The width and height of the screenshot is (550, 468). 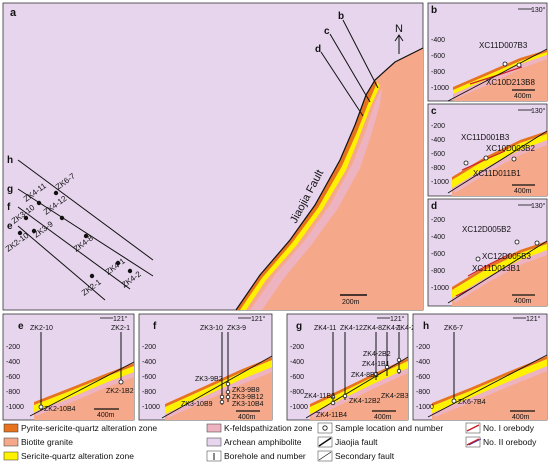 What do you see at coordinates (521, 417) in the screenshot?
I see `section-h-scale: 400m` at bounding box center [521, 417].